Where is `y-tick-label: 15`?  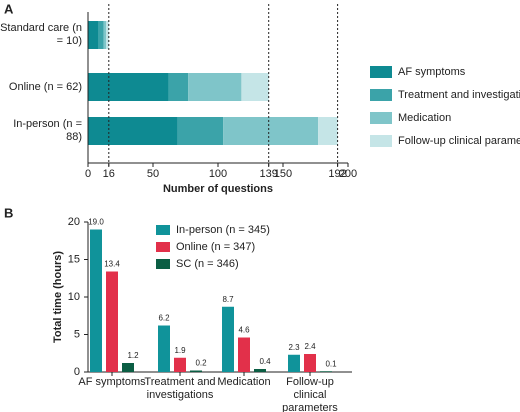 y-tick-label: 15 is located at coordinates (74, 259).